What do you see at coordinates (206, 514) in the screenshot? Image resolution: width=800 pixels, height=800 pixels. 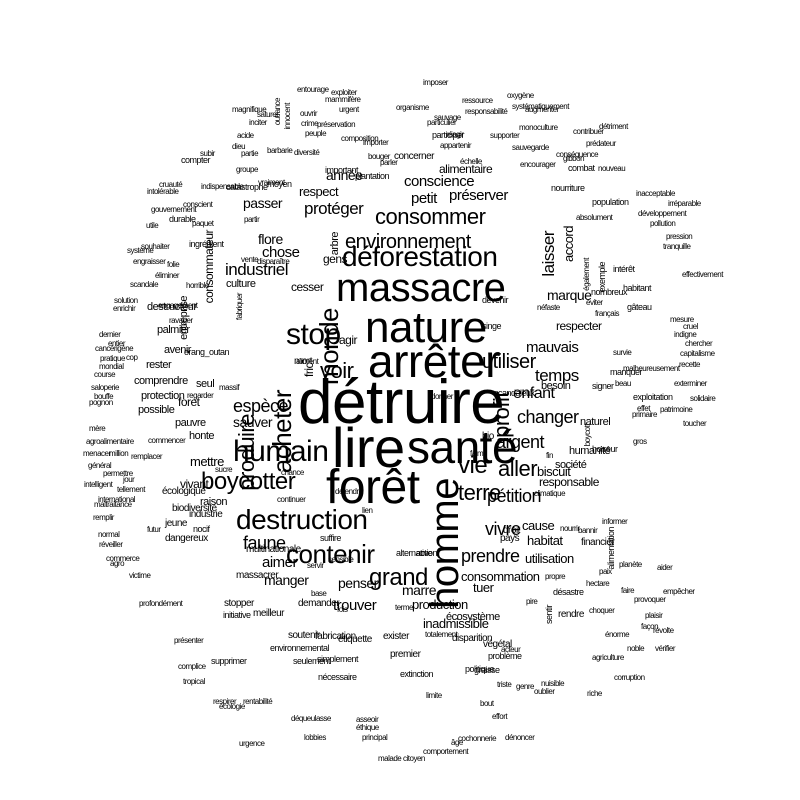 I see `word-industrie: industrie` at bounding box center [206, 514].